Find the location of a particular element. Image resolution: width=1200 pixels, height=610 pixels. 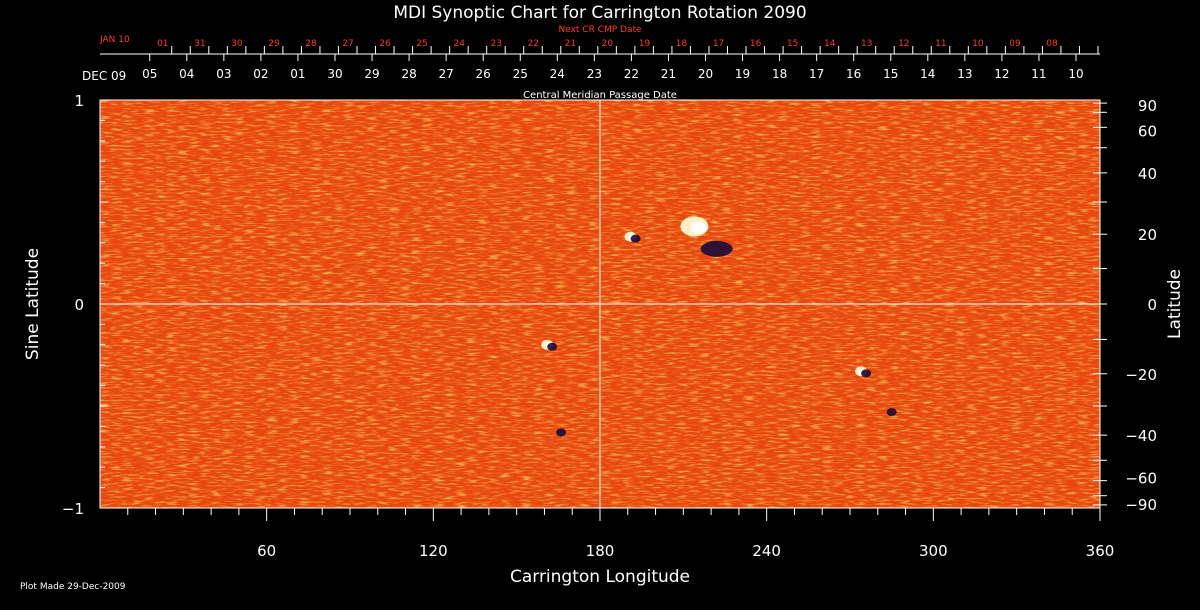

next-cr-date-label: 30 is located at coordinates (237, 44).